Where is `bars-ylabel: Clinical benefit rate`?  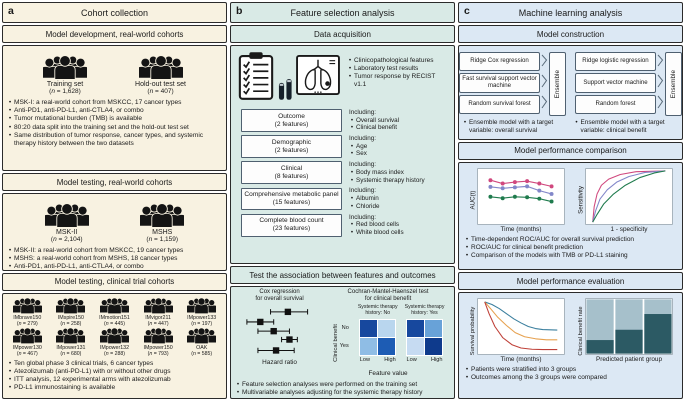 bars-ylabel: Clinical benefit rate is located at coordinates (580, 331).